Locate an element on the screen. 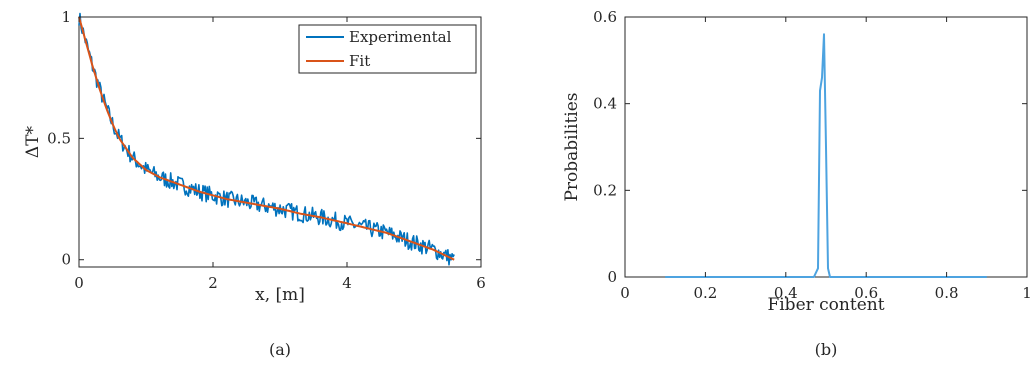  panel-b-ytick-label: 0.6 is located at coordinates (605, 17).